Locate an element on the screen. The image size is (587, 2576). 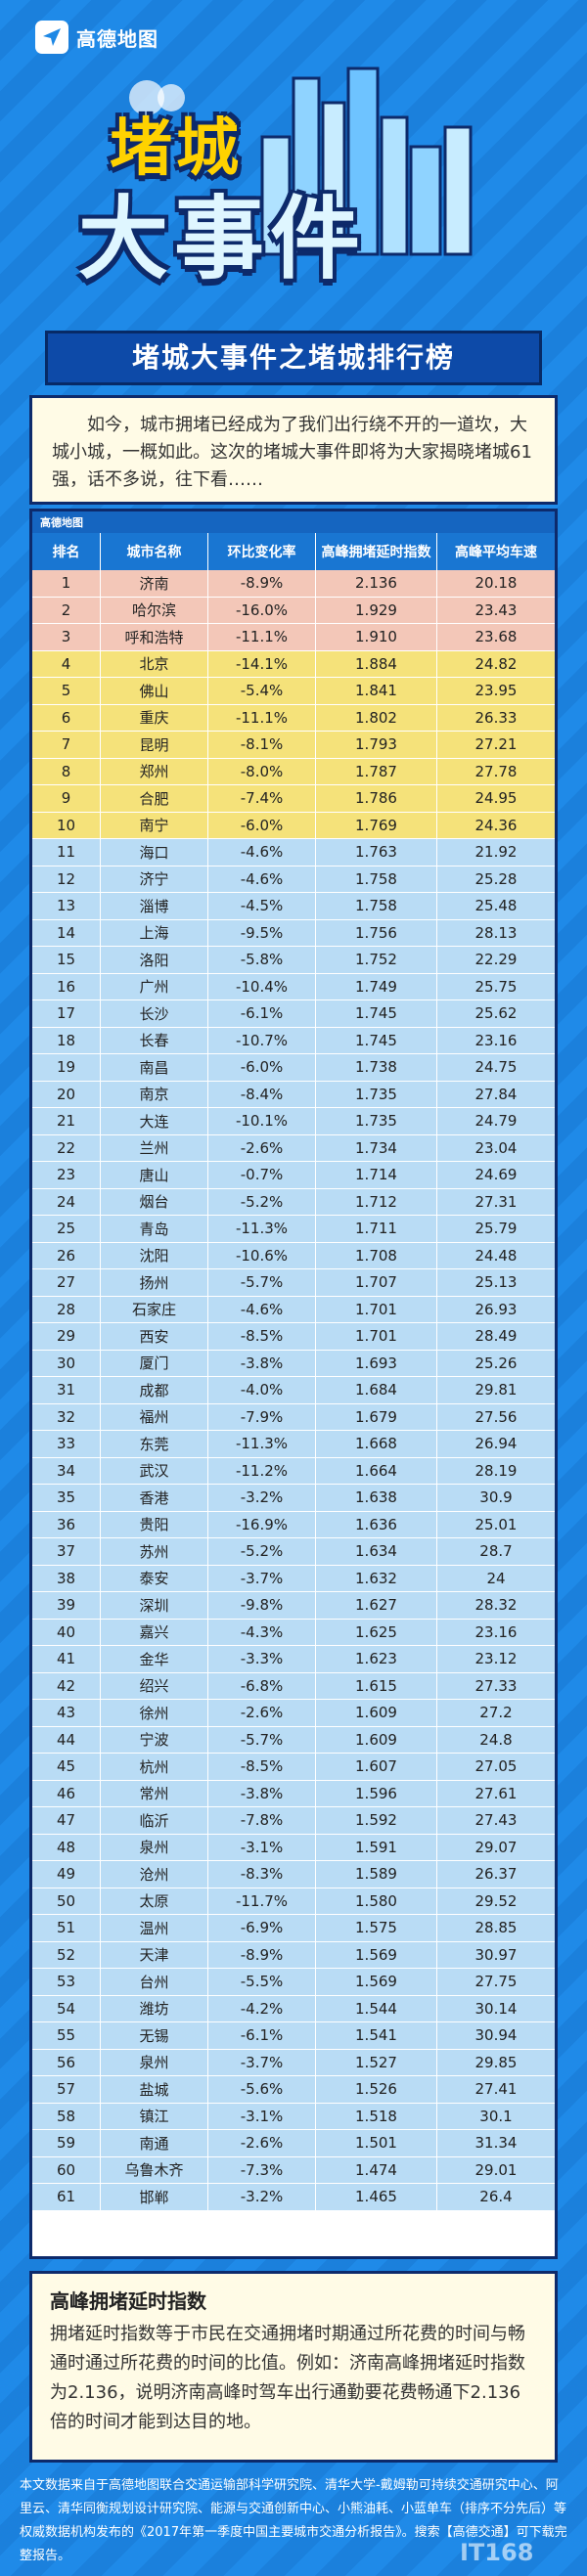
cell-avg-speed: 24.69 is located at coordinates (496, 1176).